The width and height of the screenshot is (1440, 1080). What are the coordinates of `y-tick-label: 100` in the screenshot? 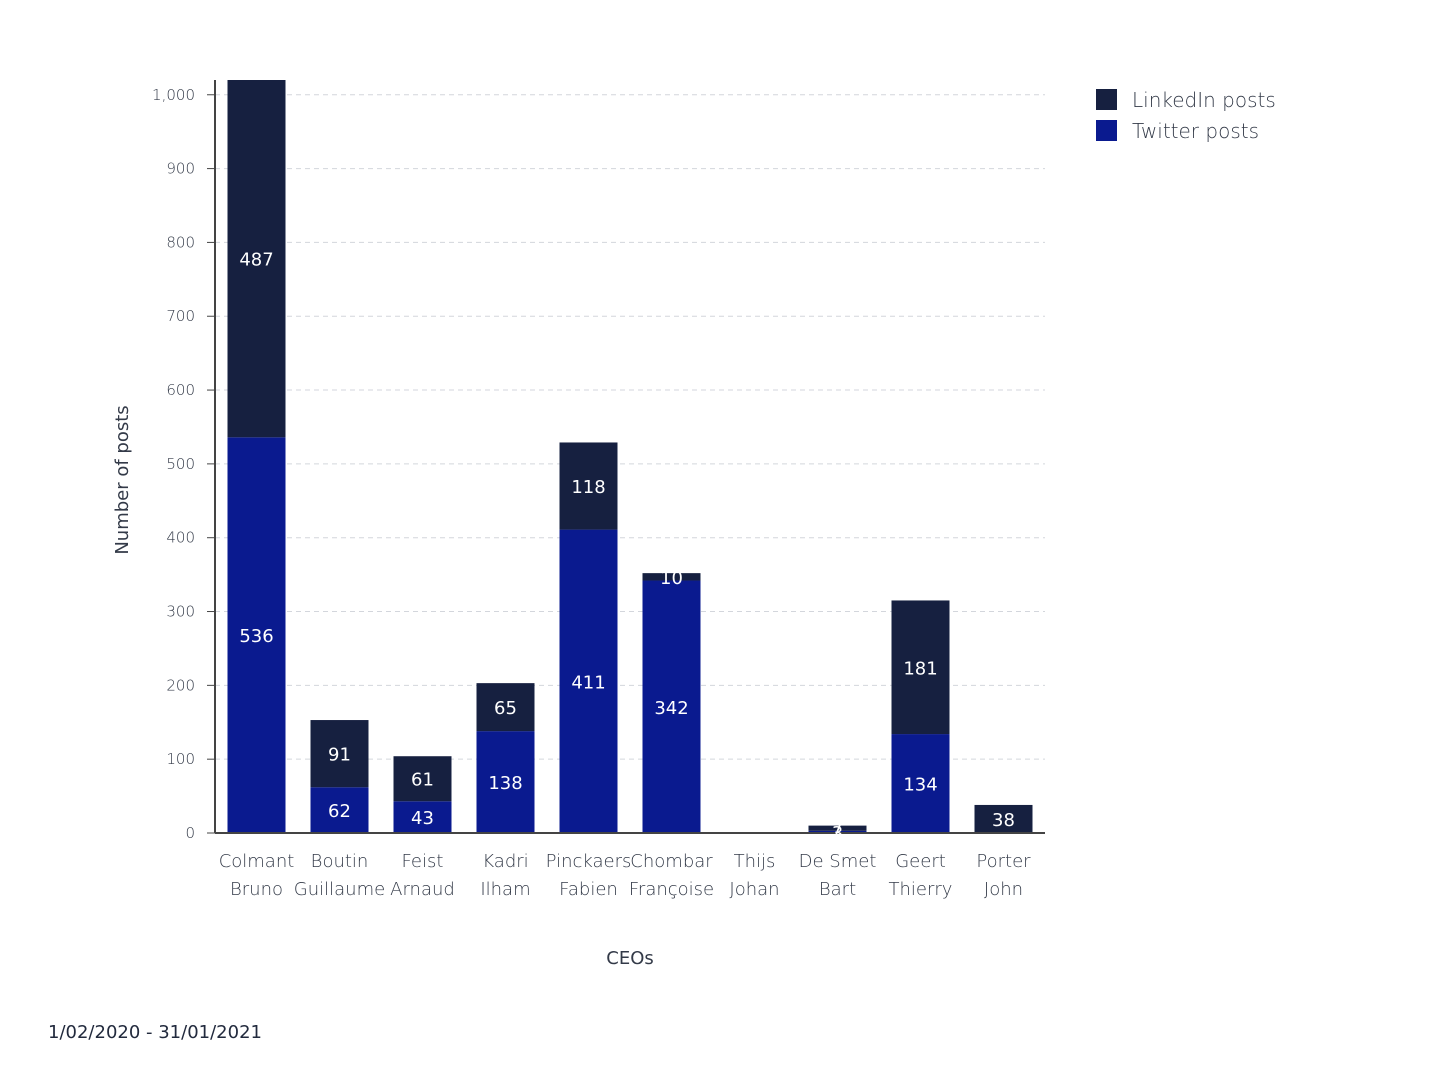 It's located at (180, 759).